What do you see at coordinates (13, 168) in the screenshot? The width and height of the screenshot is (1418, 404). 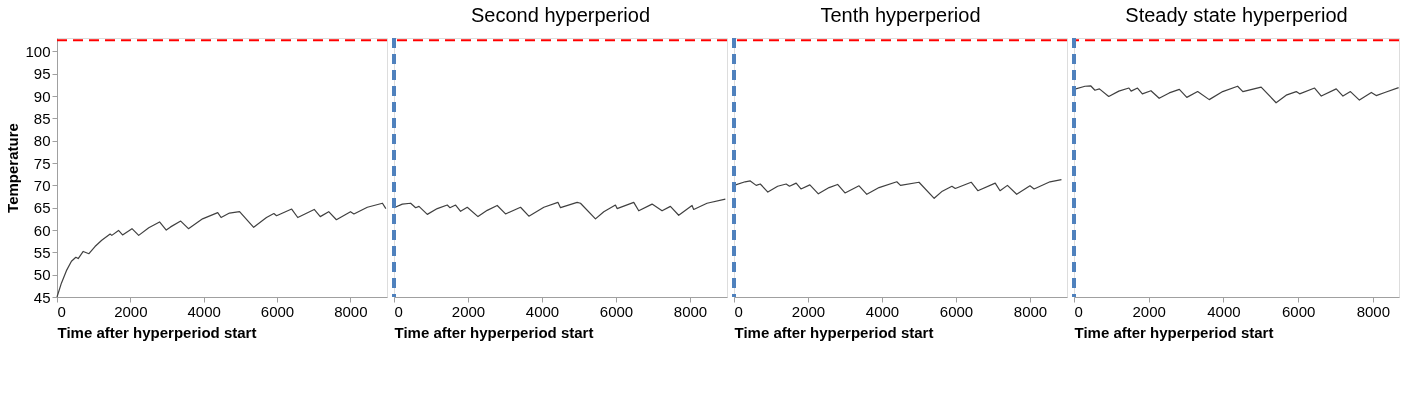 I see `y-axis-title: Temperature` at bounding box center [13, 168].